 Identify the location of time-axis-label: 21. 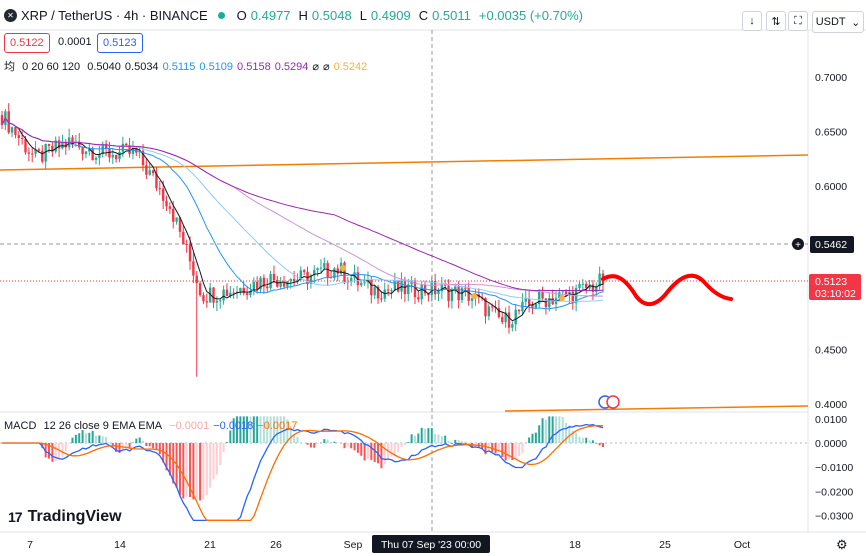
(210, 545).